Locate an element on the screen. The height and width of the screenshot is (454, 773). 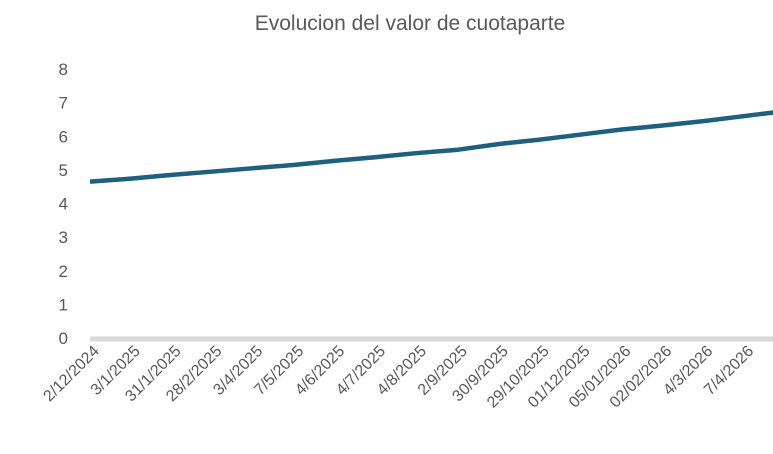
data-line is located at coordinates (431, 147).